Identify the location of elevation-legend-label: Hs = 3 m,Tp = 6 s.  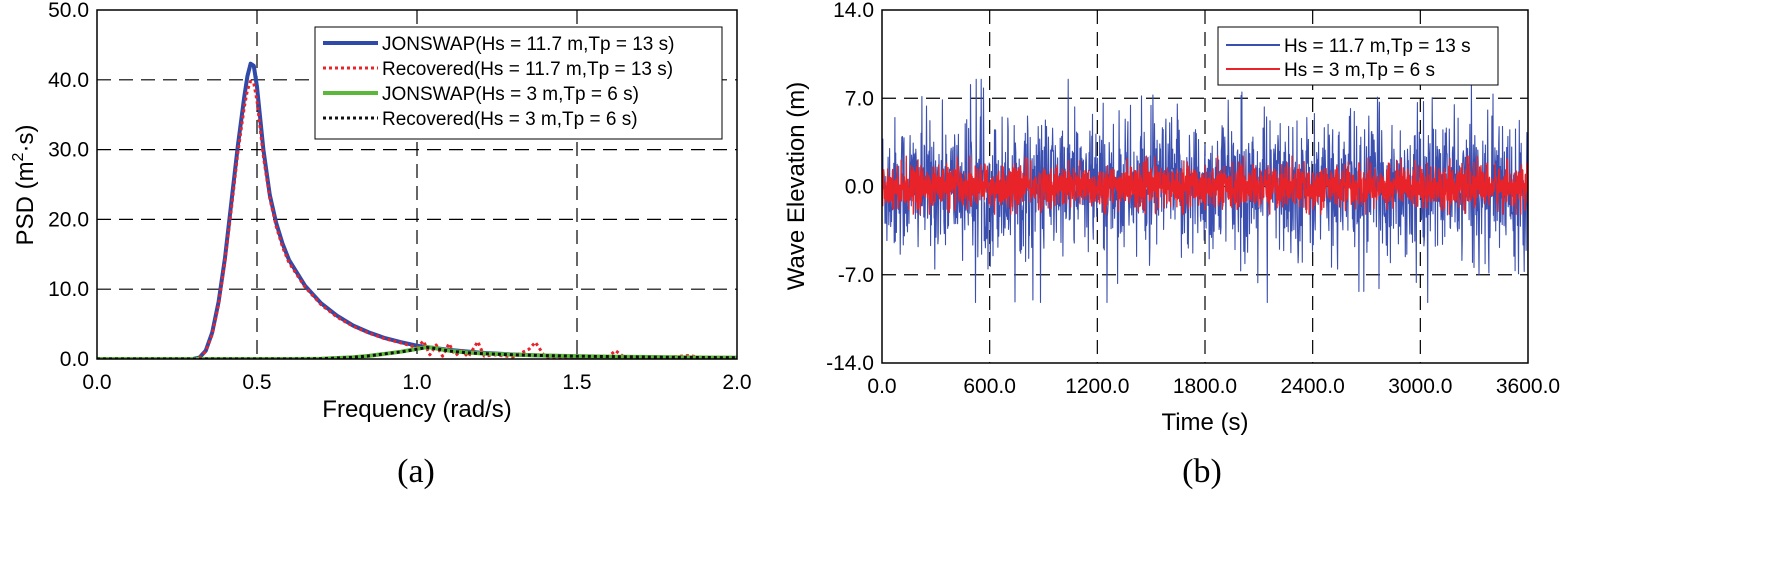
(1359, 70).